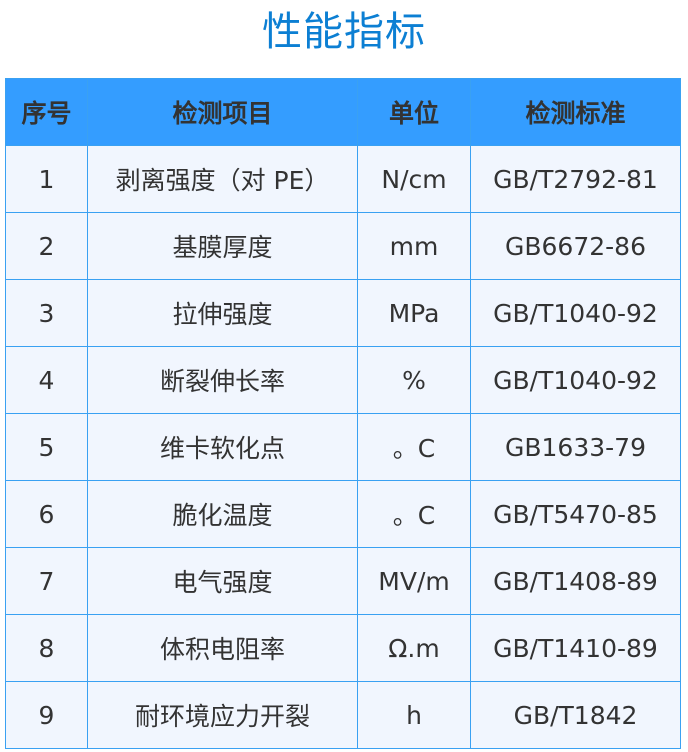 The height and width of the screenshot is (752, 688). Describe the element at coordinates (575, 179) in the screenshot. I see `cell-standard: GB/T2792-81` at that location.